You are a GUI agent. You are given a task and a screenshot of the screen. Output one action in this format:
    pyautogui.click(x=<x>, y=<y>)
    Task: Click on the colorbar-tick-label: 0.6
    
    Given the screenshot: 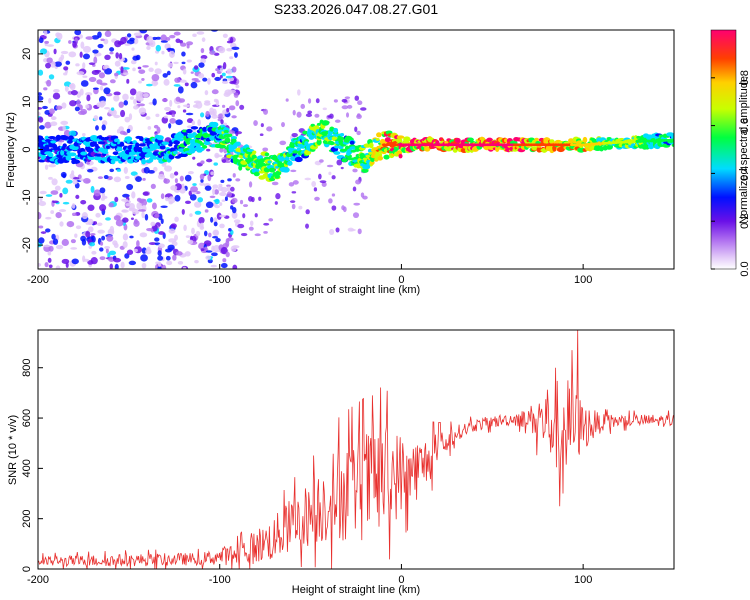 What is the action you would take?
    pyautogui.click(x=744, y=125)
    